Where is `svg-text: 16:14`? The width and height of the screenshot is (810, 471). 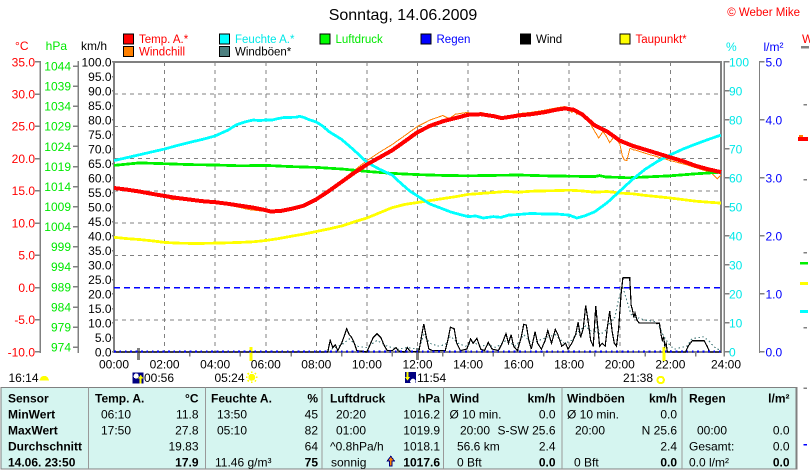 svg-text: 16:14 is located at coordinates (23, 378).